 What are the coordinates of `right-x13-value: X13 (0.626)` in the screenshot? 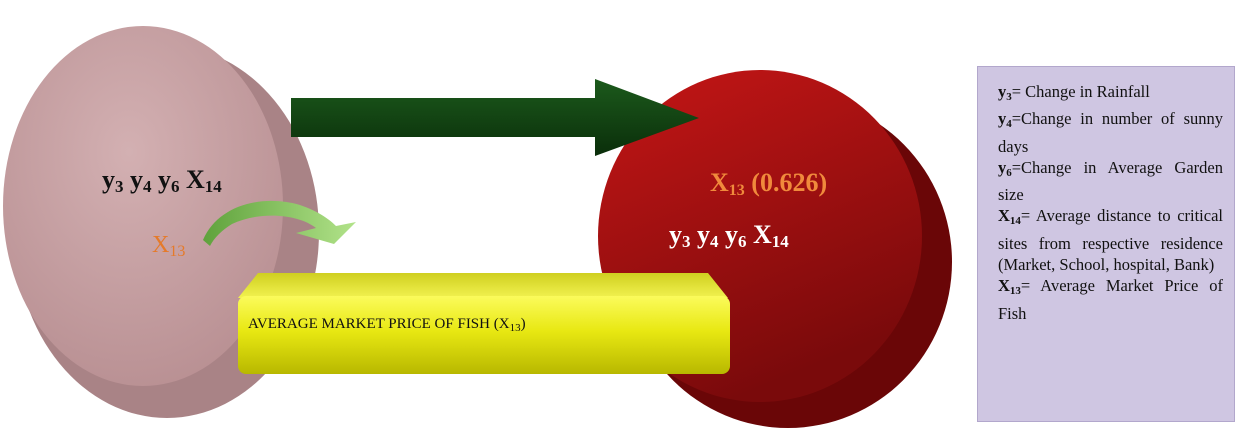 It's located at (769, 183).